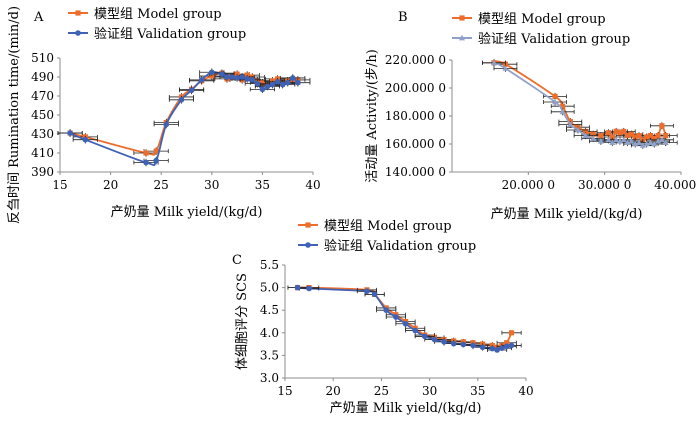  Describe the element at coordinates (237, 260) in the screenshot. I see `panel-letter-c: C` at that location.